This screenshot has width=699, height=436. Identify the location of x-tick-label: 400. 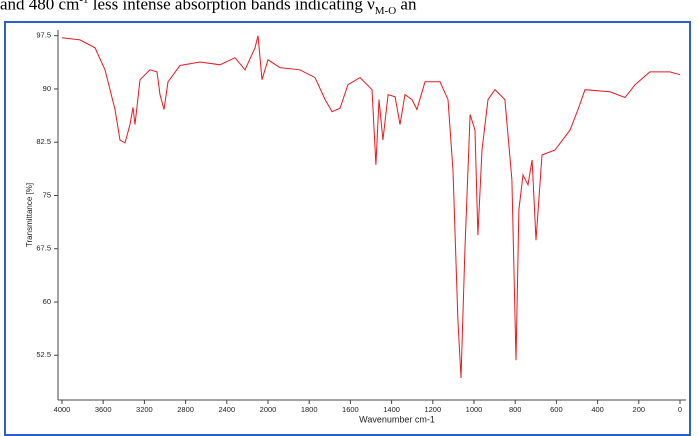
(597, 409).